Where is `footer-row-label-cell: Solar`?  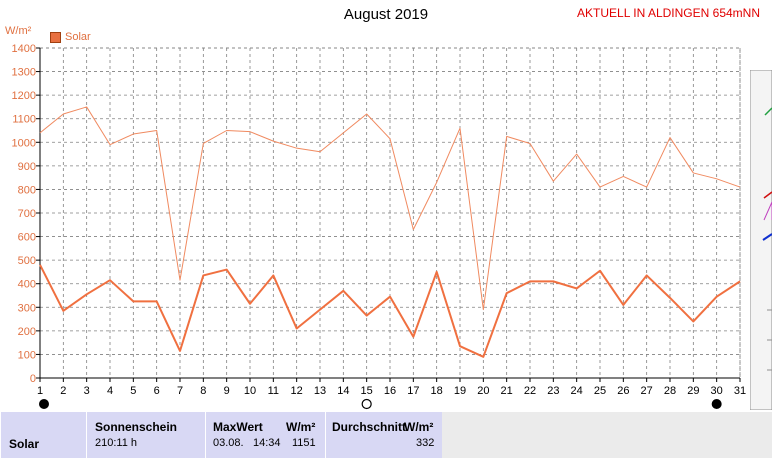 footer-row-label-cell: Solar is located at coordinates (43, 435).